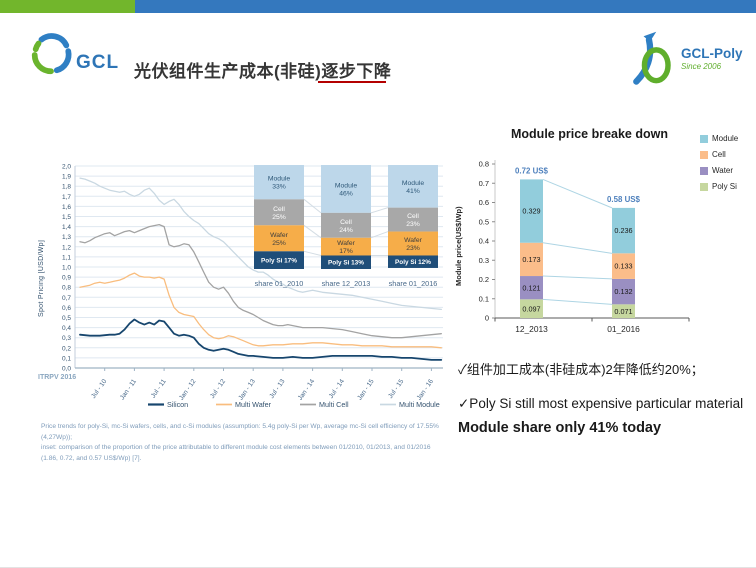  Describe the element at coordinates (57, 377) in the screenshot. I see `chart-source-label: ITRPV 2016` at that location.